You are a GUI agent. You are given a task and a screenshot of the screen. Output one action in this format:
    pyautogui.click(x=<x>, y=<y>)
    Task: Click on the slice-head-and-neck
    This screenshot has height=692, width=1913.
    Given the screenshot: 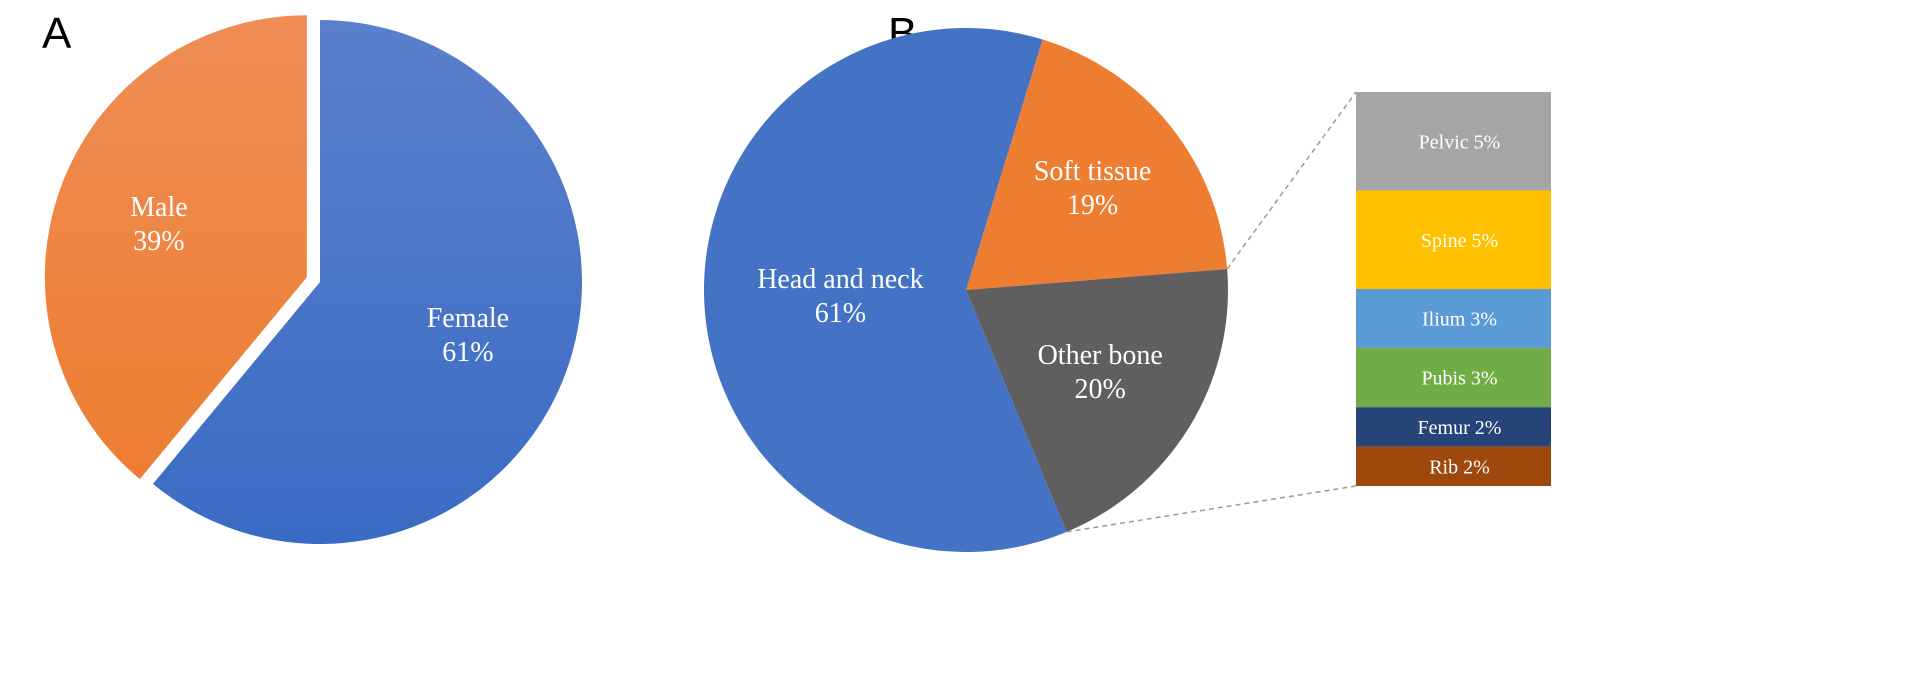 What is the action you would take?
    pyautogui.click(x=885, y=290)
    